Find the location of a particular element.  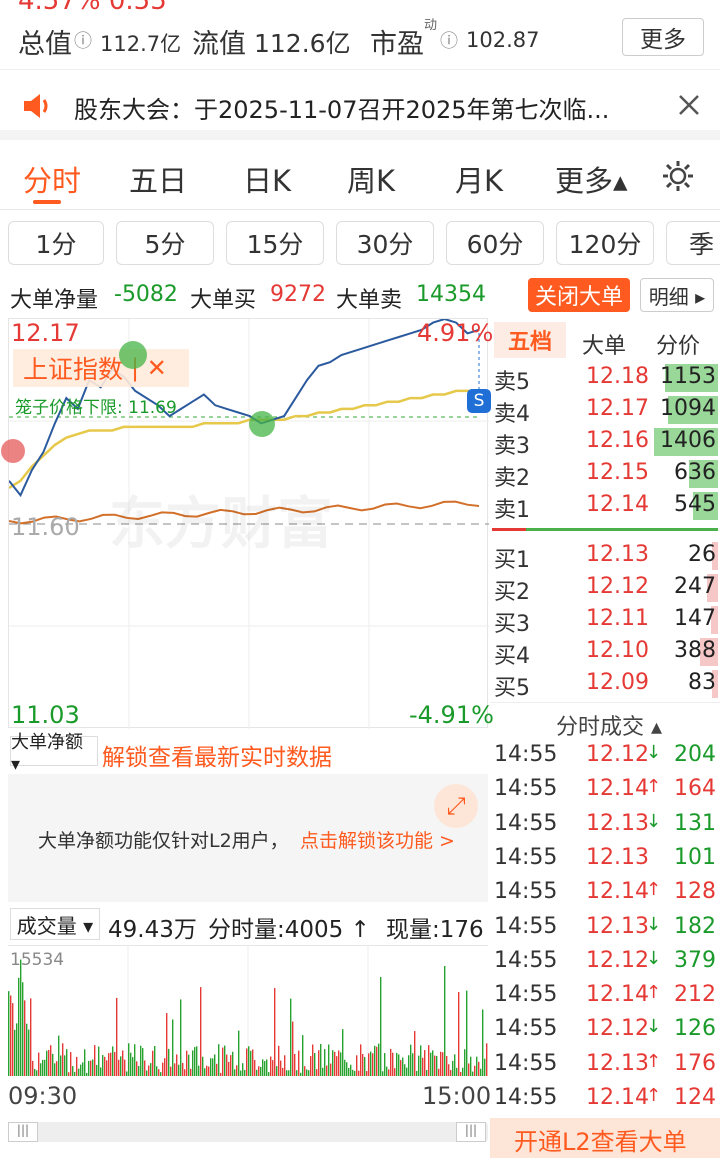

sell-level-row: 卖3 12.16 1406 is located at coordinates (605, 442).